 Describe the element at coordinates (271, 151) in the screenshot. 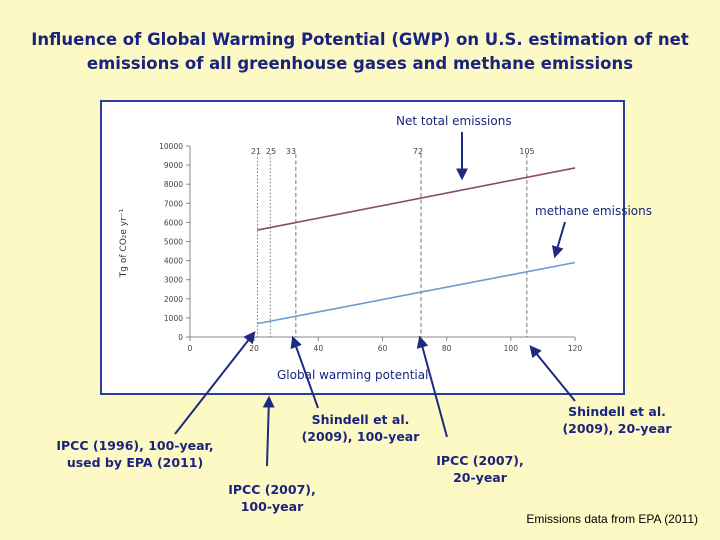

I see `reference-label-25: 25` at that location.